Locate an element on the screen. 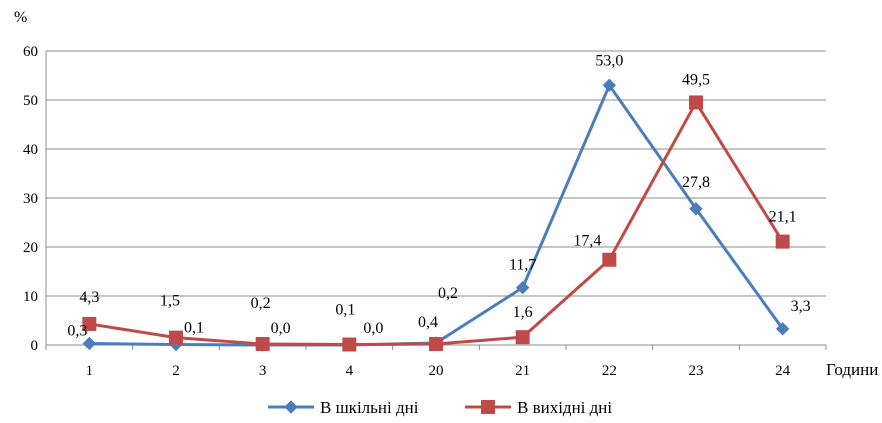 This screenshot has width=882, height=423. y-tick-label: 60 is located at coordinates (30, 52).